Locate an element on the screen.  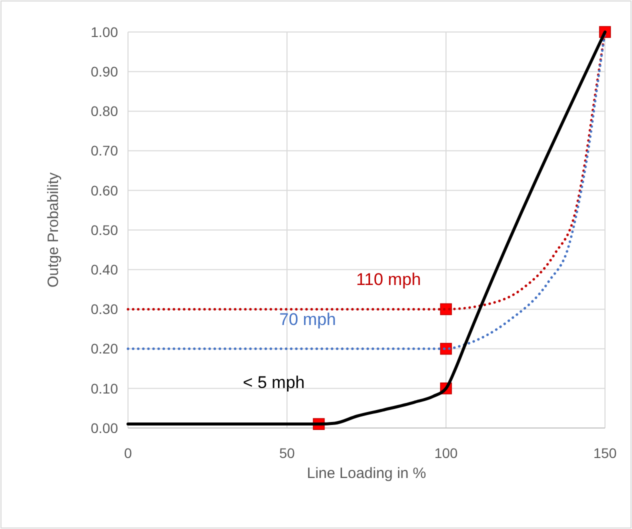
y-tick-label: 0.60 is located at coordinates (104, 190).